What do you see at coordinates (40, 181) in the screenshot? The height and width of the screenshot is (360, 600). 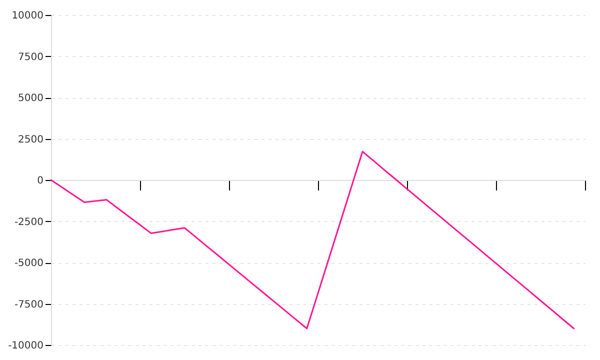 I see `y-tick-label: 0` at bounding box center [40, 181].